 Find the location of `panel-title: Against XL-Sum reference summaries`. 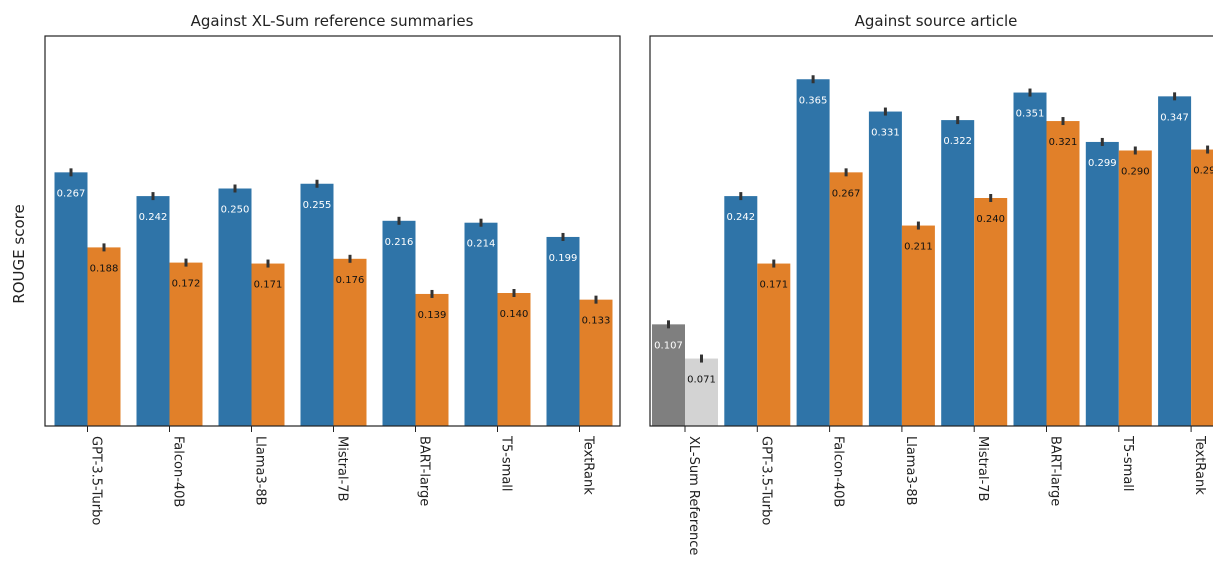

panel-title: Against XL-Sum reference summaries is located at coordinates (332, 21).